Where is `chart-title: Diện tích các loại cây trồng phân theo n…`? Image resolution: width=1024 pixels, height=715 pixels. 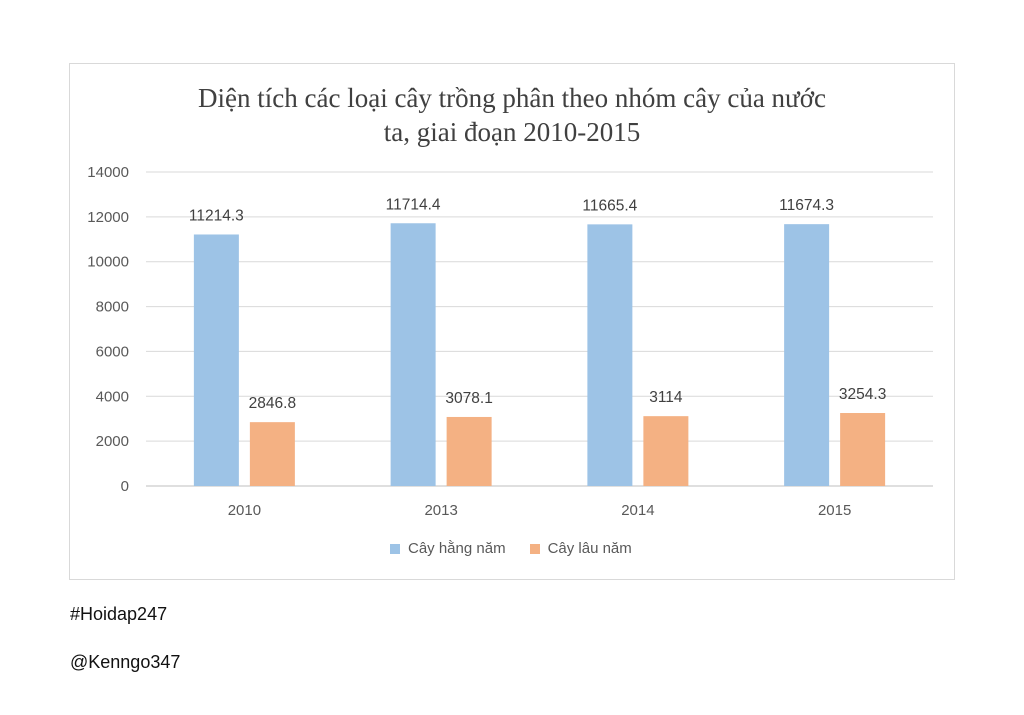
chart-title: Diện tích các loại cây trồng phân theo n… is located at coordinates (512, 115).